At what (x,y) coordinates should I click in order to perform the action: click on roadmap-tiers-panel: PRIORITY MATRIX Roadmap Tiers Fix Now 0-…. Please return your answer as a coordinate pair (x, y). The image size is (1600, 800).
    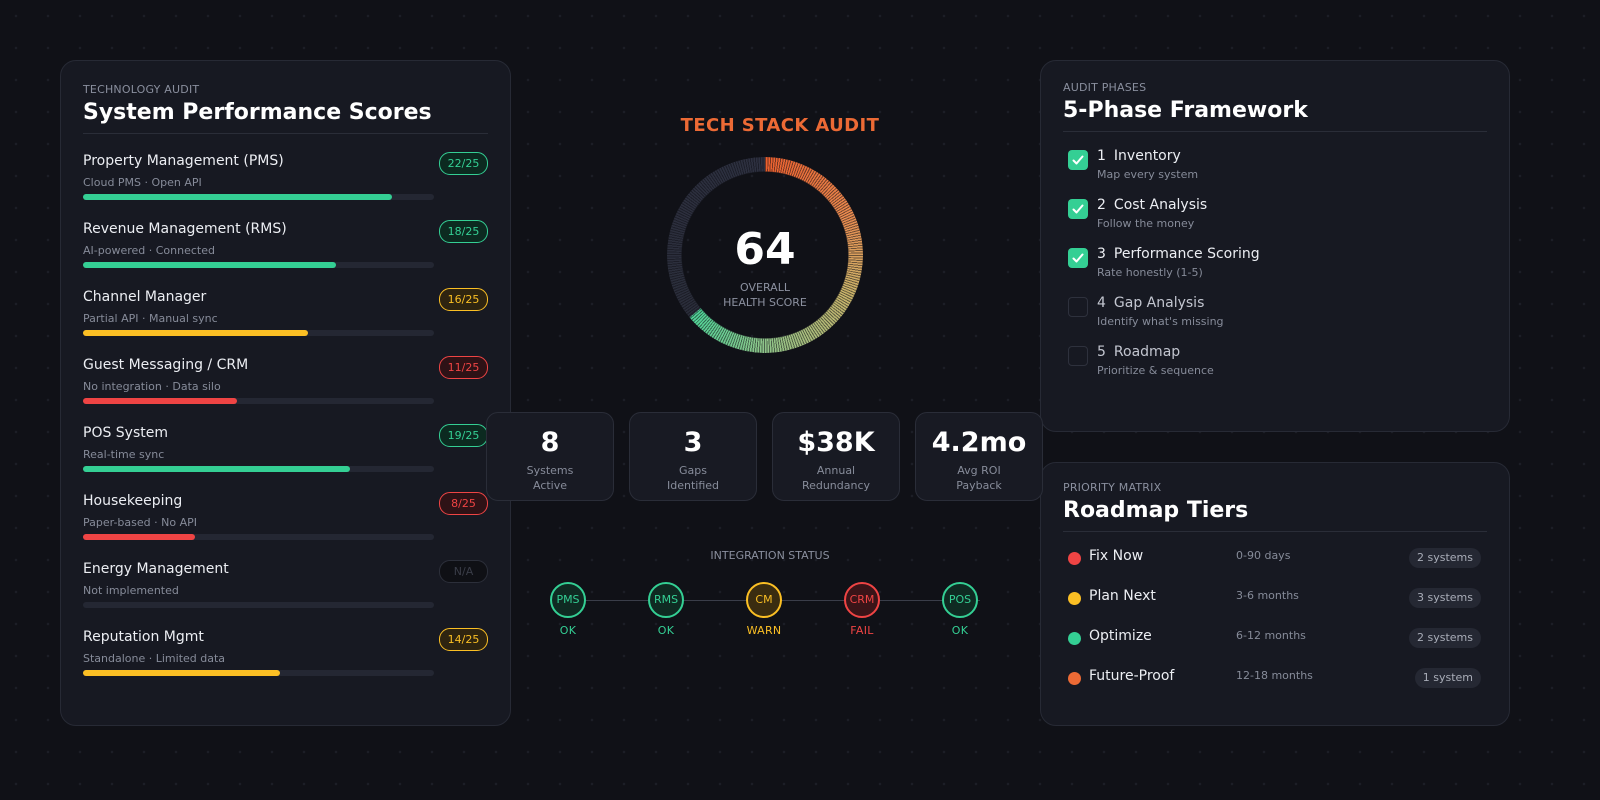
    Looking at the image, I should click on (1275, 594).